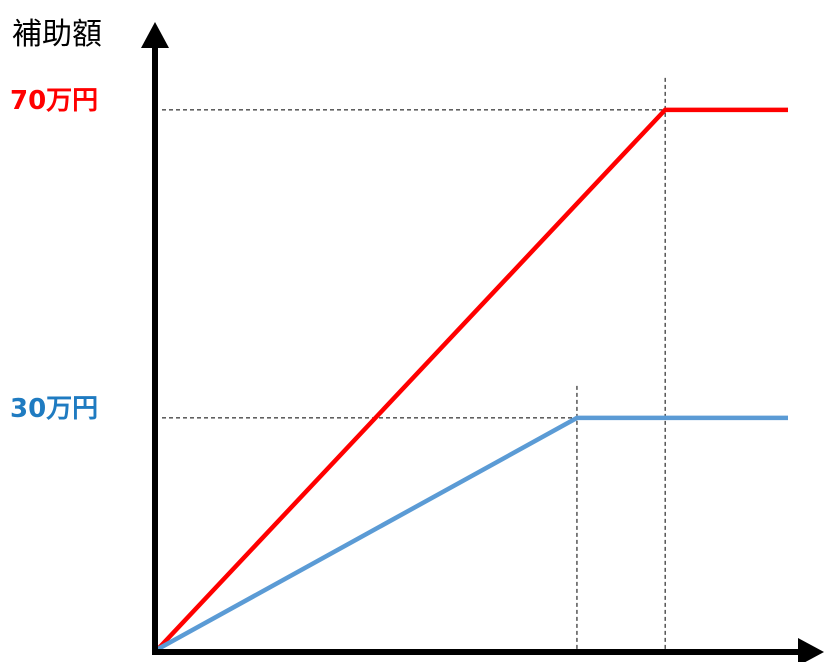 This screenshot has width=825, height=662. I want to click on x-axis-arrowhead, so click(811, 650).